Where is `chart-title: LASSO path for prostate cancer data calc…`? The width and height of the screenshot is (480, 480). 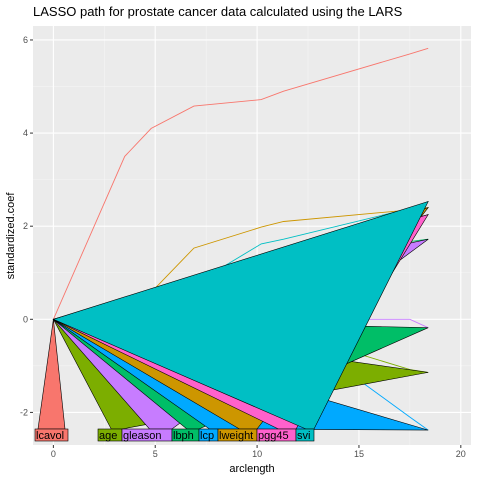
chart-title: LASSO path for prostate cancer data calc… is located at coordinates (218, 11).